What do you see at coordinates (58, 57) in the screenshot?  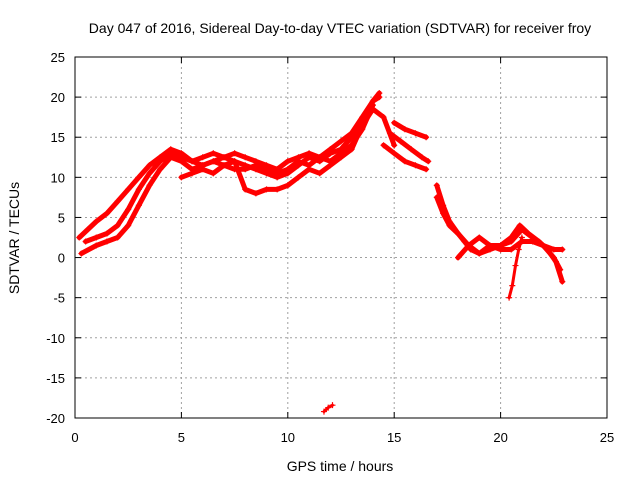 I see `y-tick-label: 25` at bounding box center [58, 57].